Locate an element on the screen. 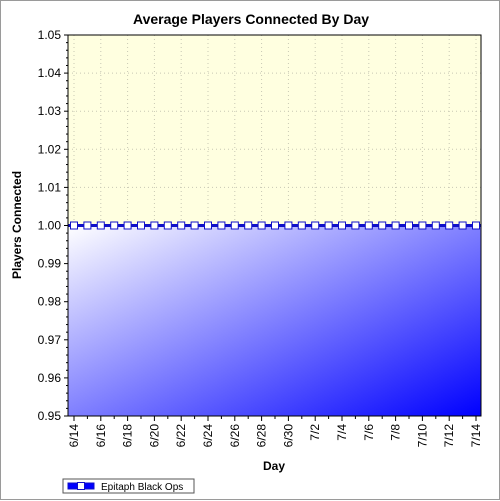  x-tick-label: 7/10 is located at coordinates (422, 436).